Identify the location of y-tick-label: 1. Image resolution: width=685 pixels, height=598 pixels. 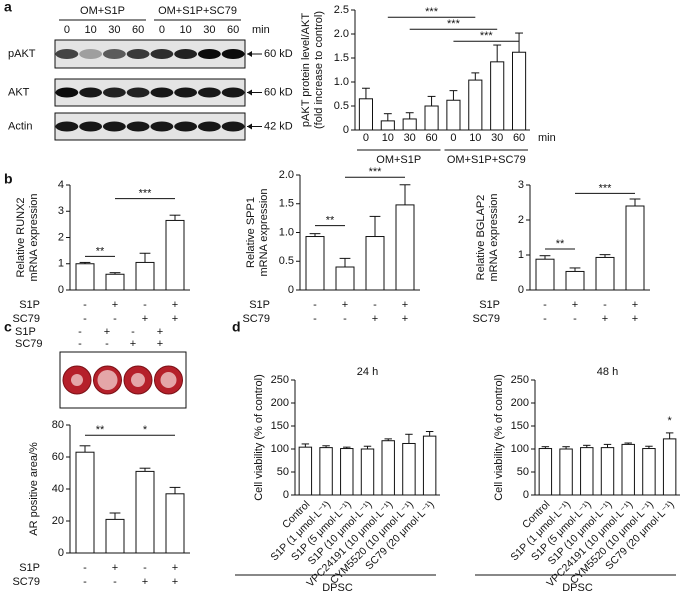
(521, 255).